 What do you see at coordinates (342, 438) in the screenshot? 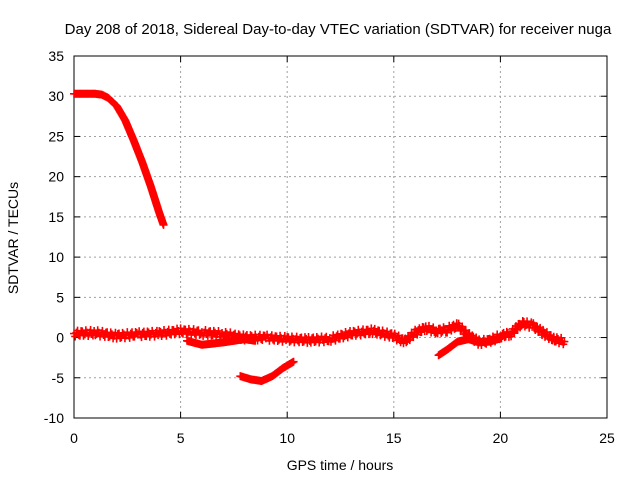
I see `x-tick-labels: 0 5 10 15 20 25` at bounding box center [342, 438].